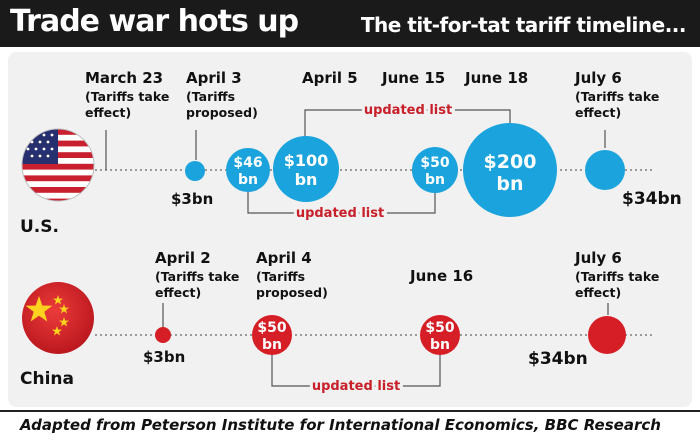  Describe the element at coordinates (47, 379) in the screenshot. I see `china-country-label: China` at that location.